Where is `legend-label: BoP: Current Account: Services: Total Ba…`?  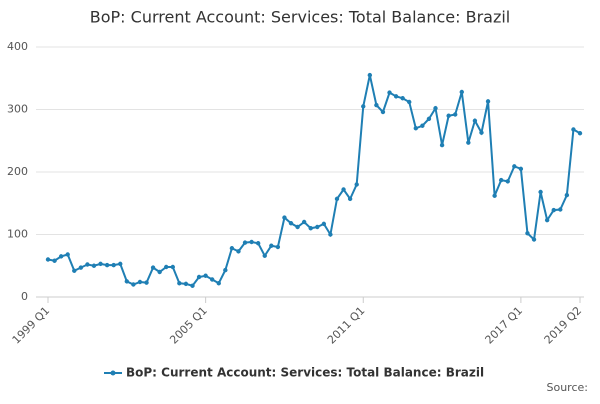
legend-label: BoP: Current Account: Services: Total Ba… is located at coordinates (305, 373).